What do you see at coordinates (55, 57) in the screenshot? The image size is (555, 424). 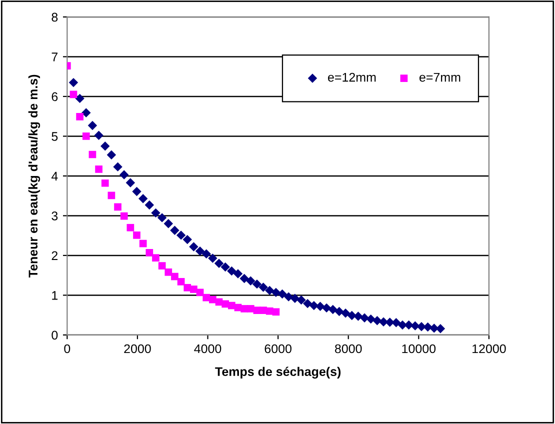 I see `y-tick-label: 7` at bounding box center [55, 57].